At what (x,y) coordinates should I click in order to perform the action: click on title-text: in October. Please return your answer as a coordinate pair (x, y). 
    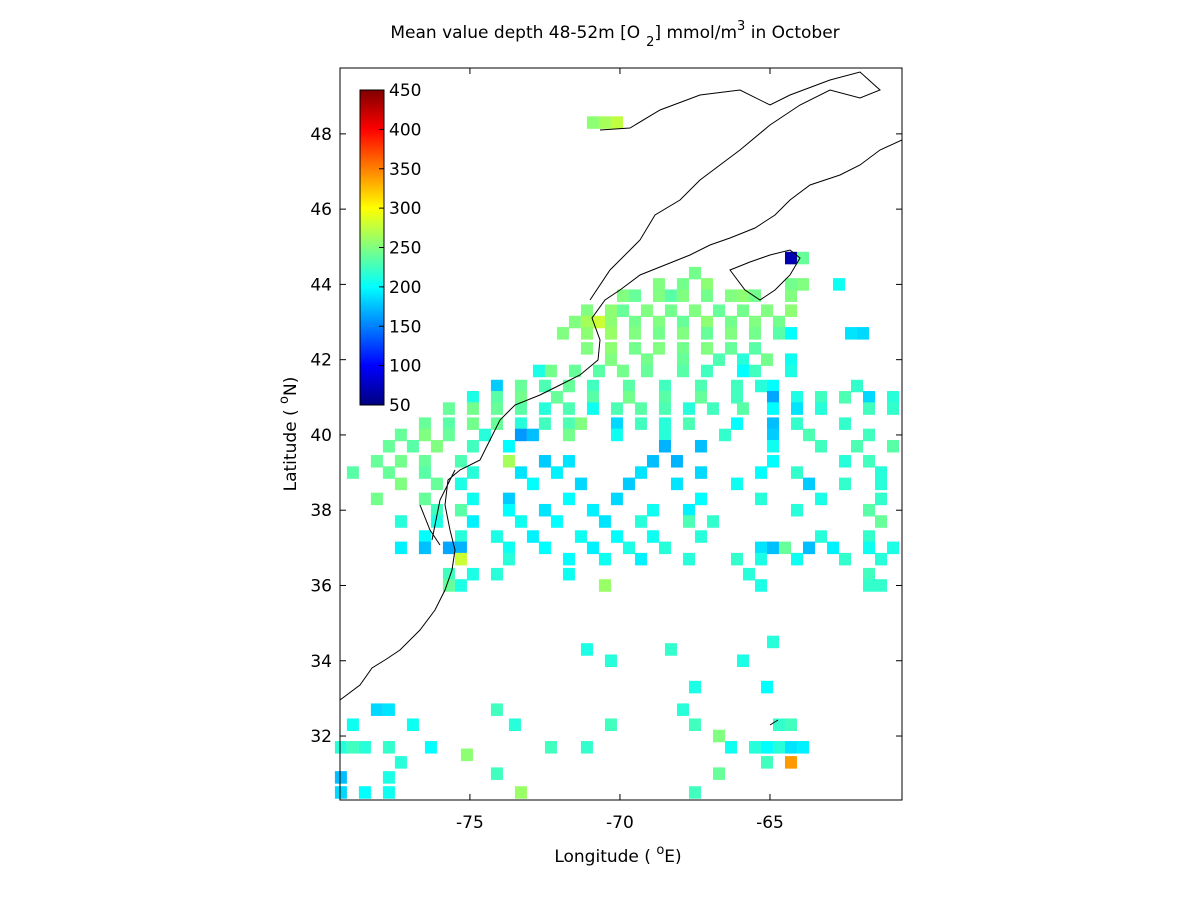
    Looking at the image, I should click on (792, 33).